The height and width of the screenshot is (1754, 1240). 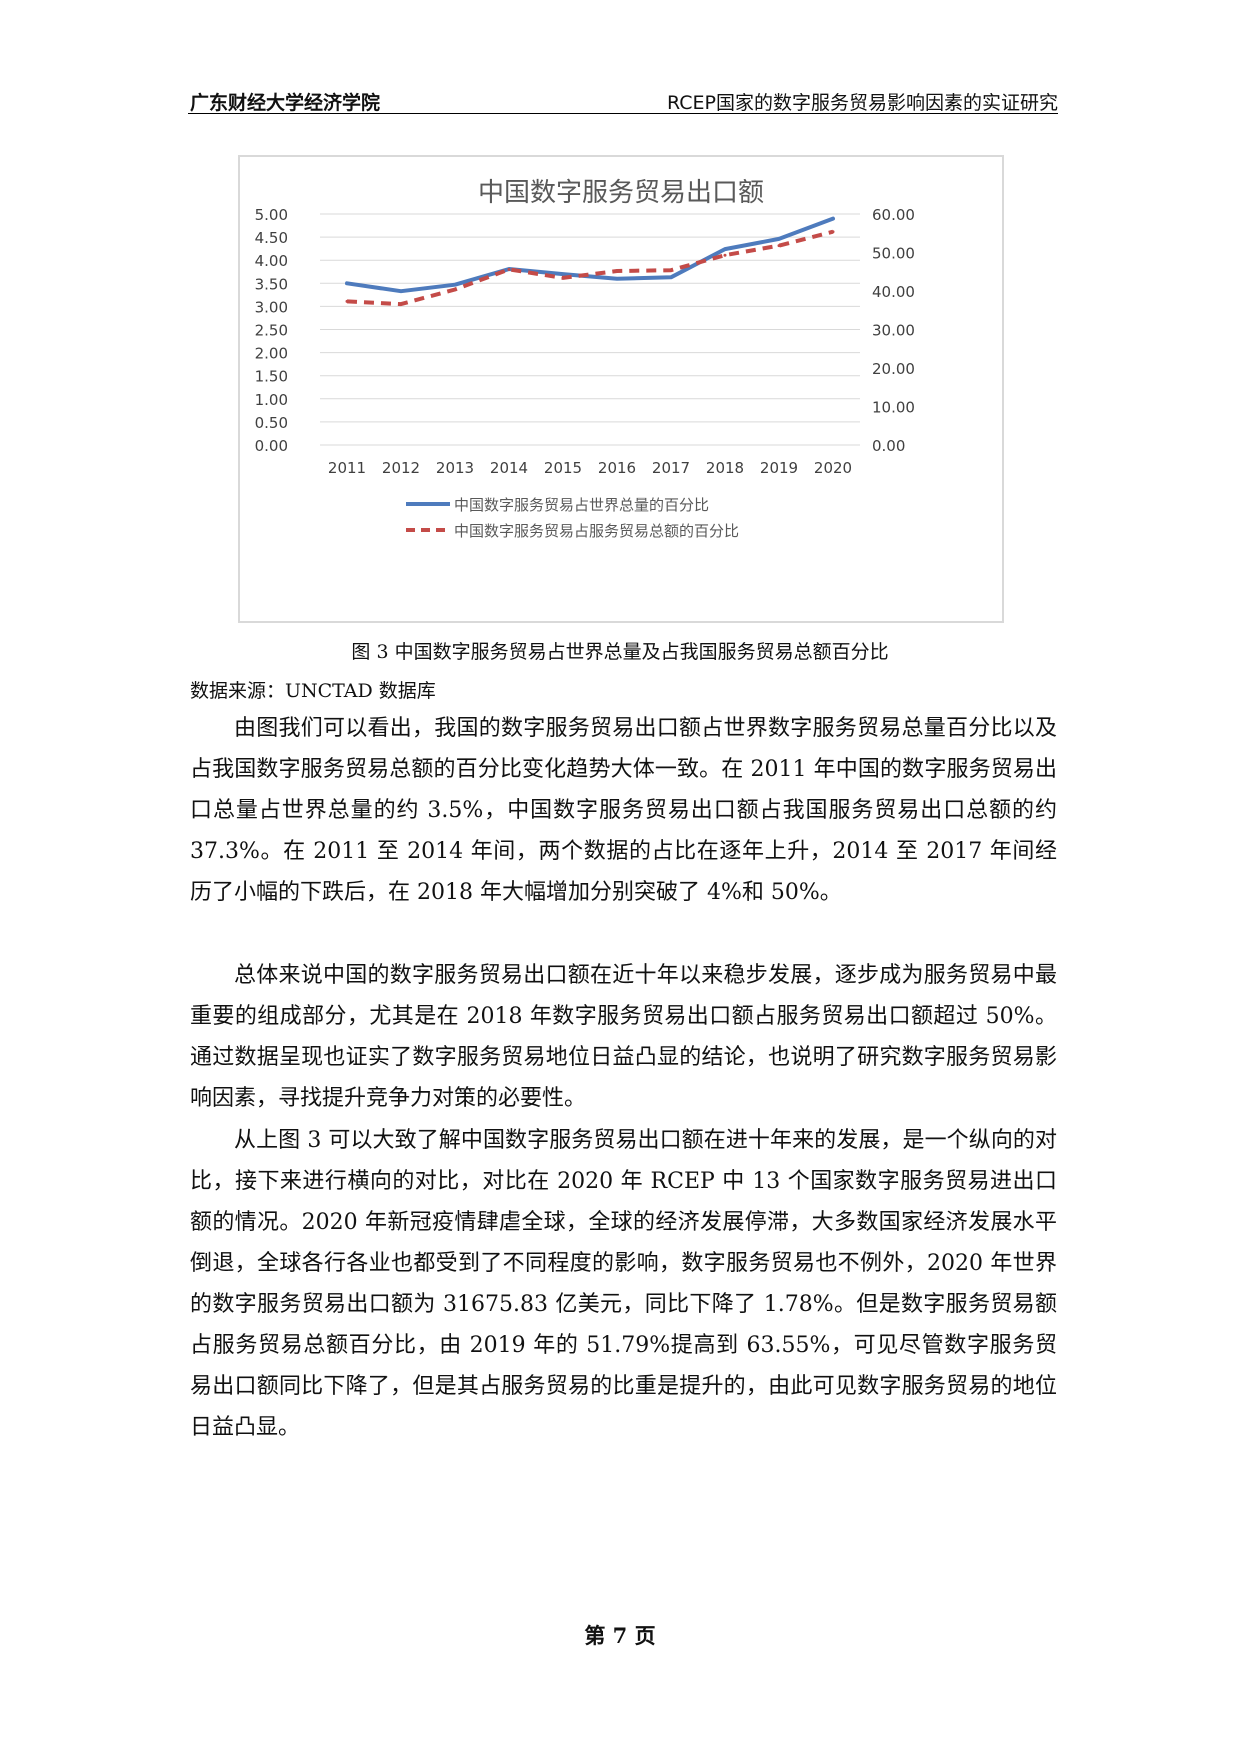 I want to click on y-right-tick-label: 50.00, so click(x=893, y=254).